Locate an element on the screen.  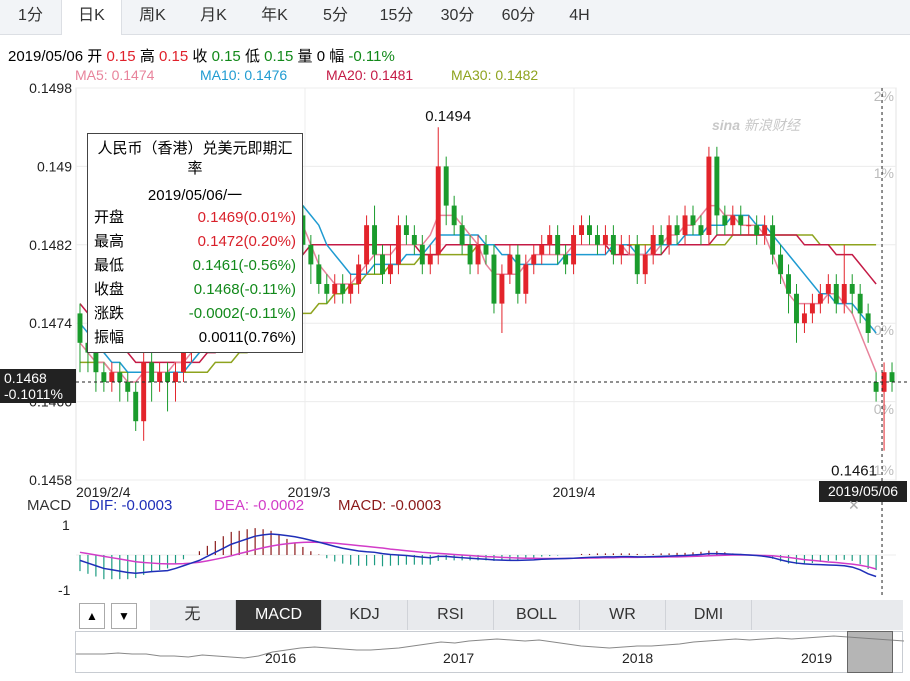
watermark-text: 新浪财经 is located at coordinates (771, 125).